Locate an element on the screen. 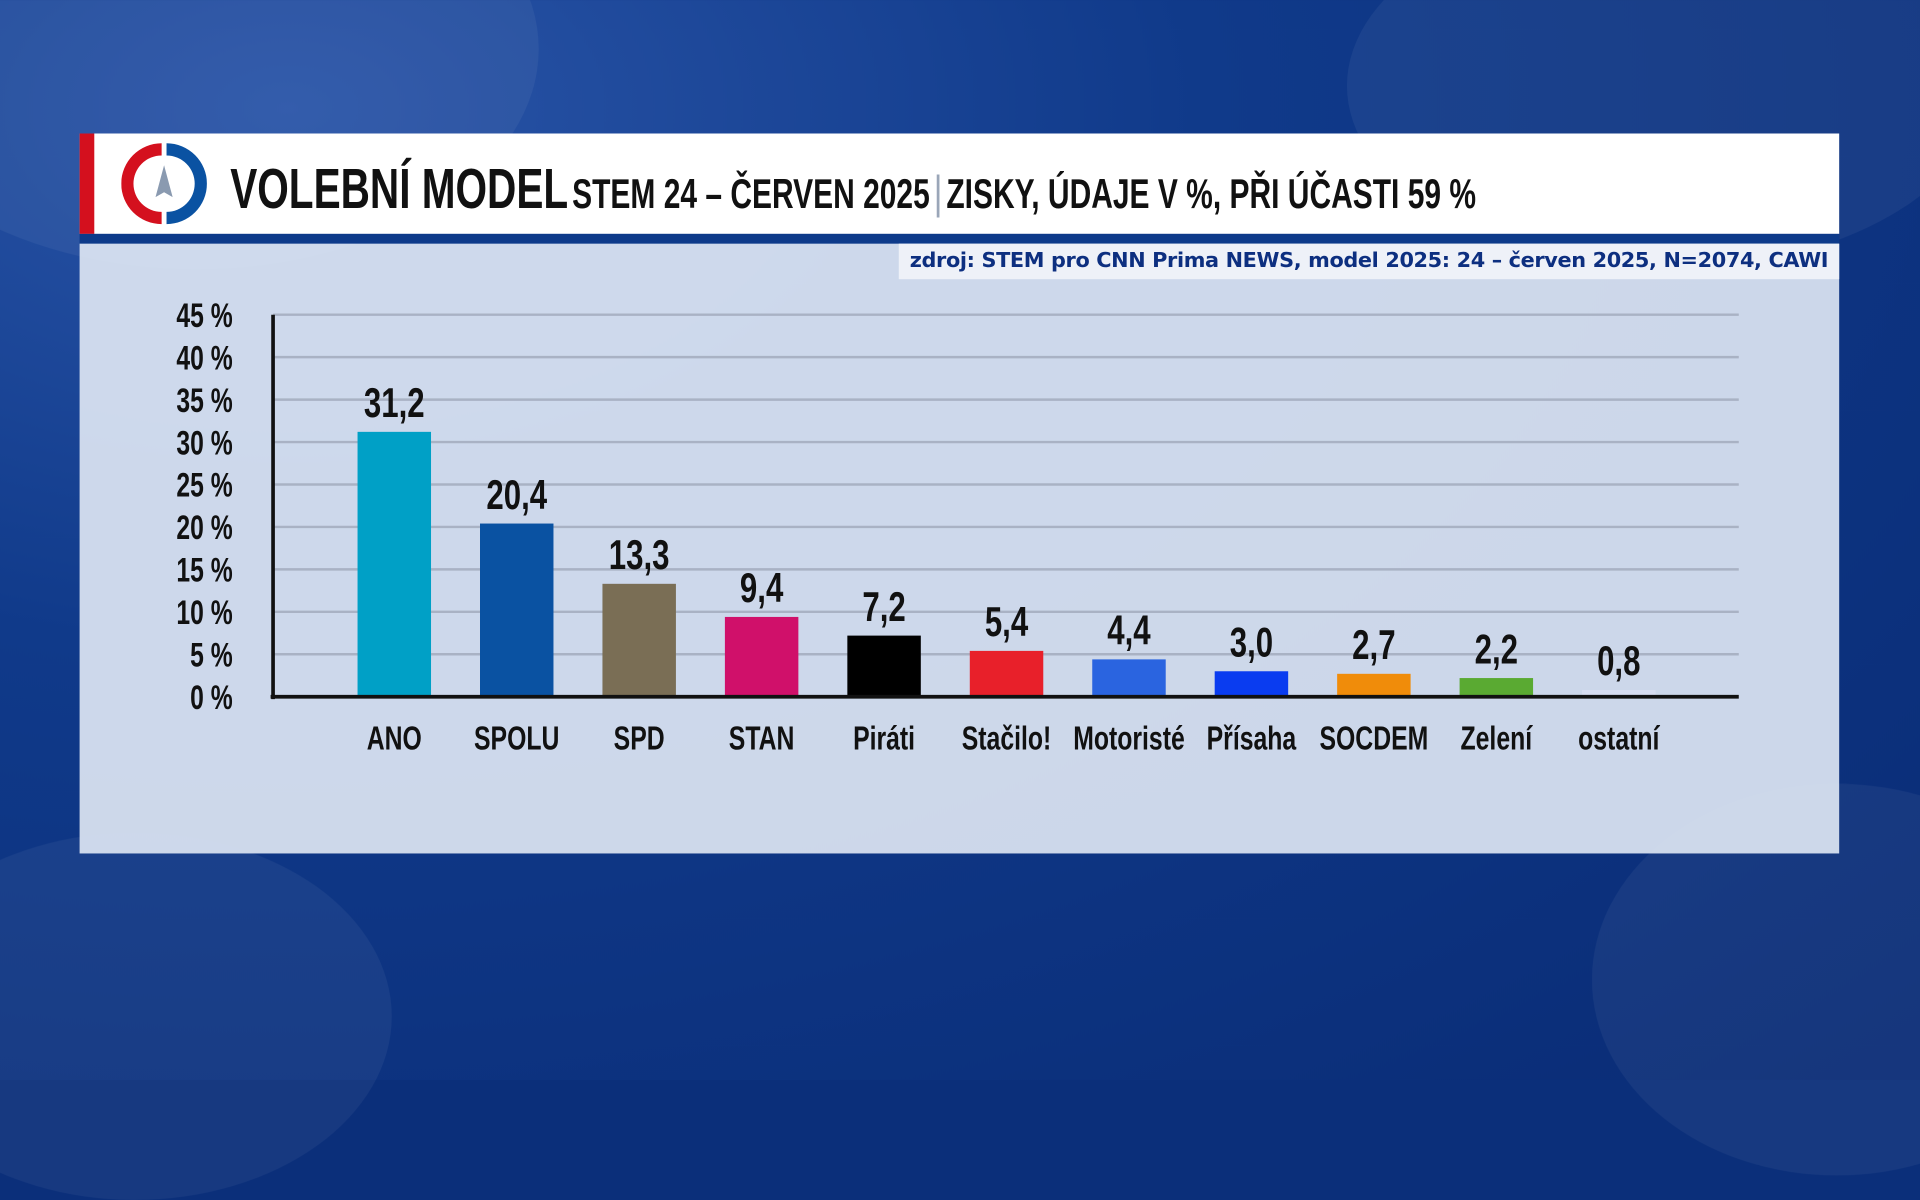 This screenshot has width=1920, height=1200. data-label: 3,0 is located at coordinates (1251, 642).